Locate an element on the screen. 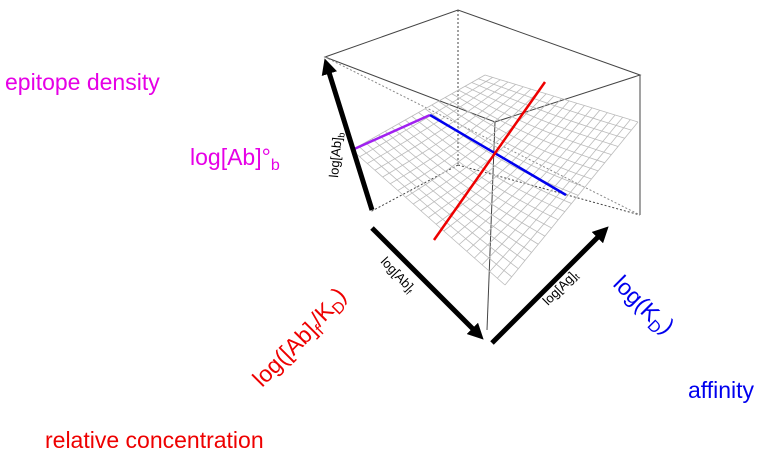 The image size is (780, 463). axis-label: log[Ab]f is located at coordinates (398, 275).